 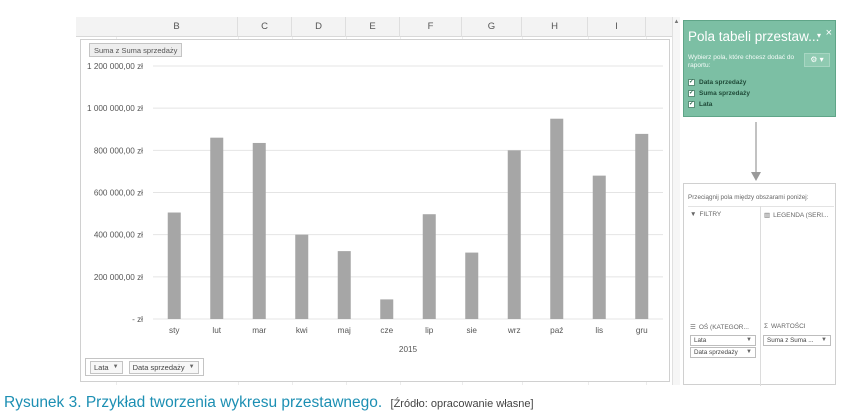 I want to click on bar-sie, so click(x=472, y=285).